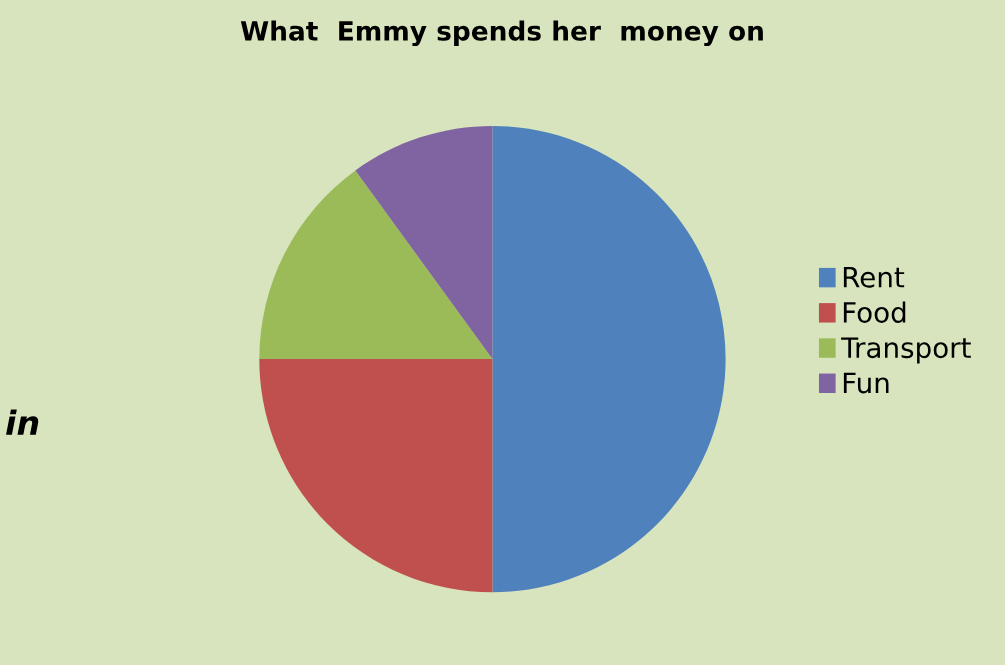 The width and height of the screenshot is (1005, 665). Describe the element at coordinates (866, 383) in the screenshot. I see `legend-label: Fun` at that location.